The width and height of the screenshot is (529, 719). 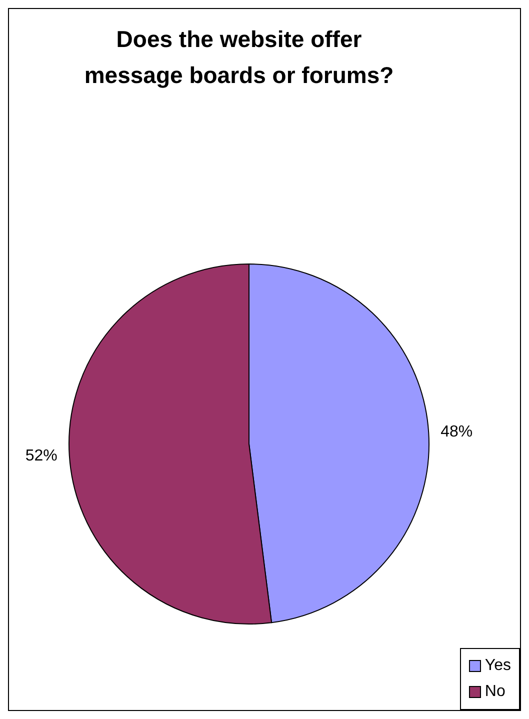 I want to click on legend-label: Yes, so click(x=497, y=666).